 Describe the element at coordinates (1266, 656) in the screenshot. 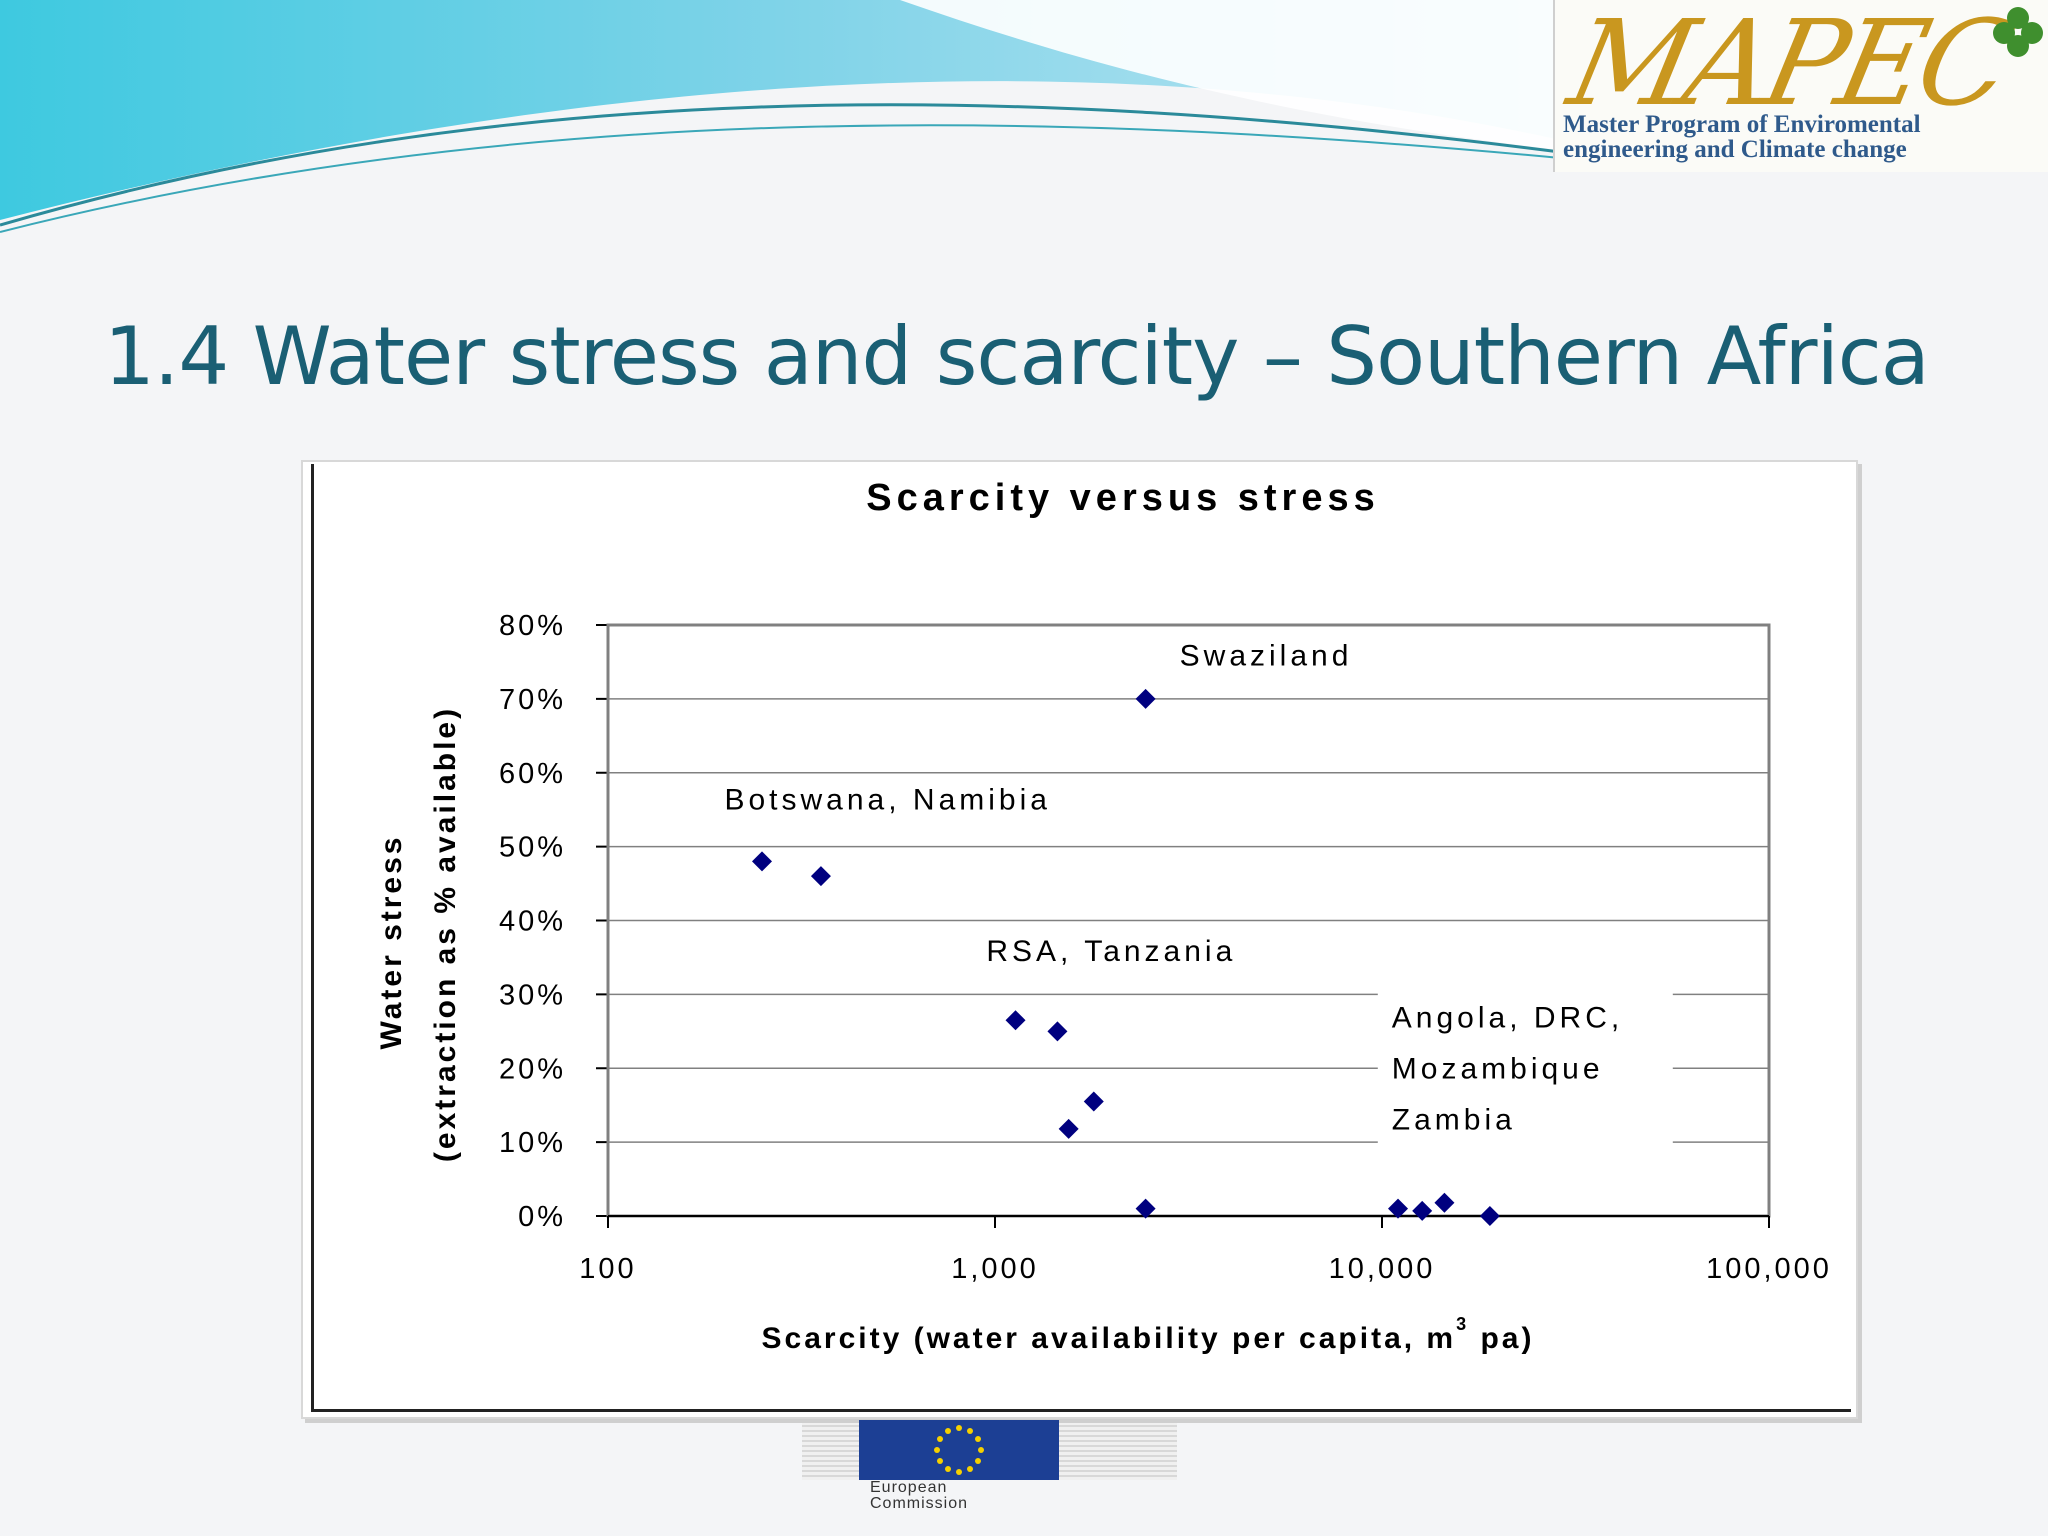

I see `annotation-label: Swaziland` at that location.